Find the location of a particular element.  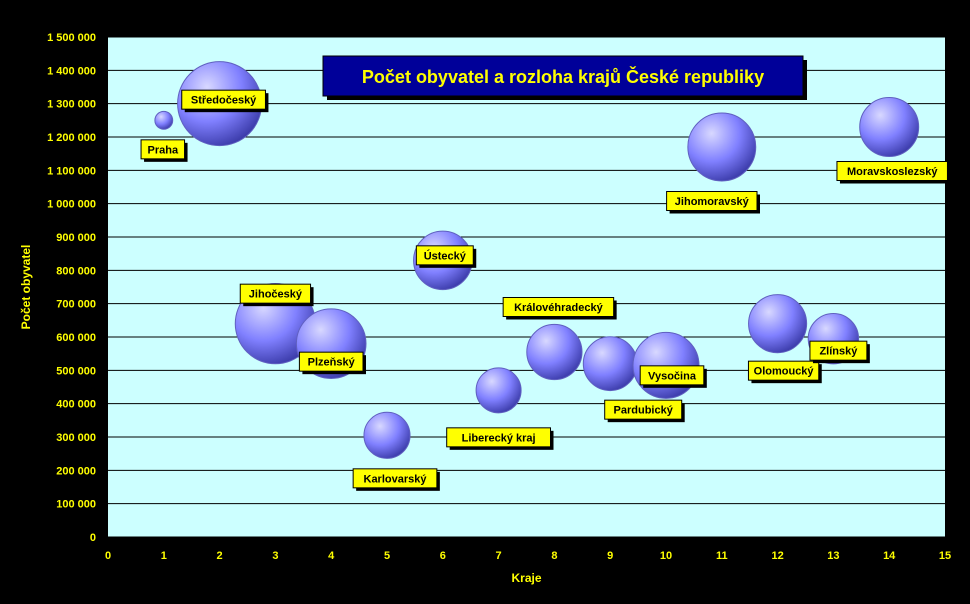

x-axis-ticks: 0 1 2 3 4 5 6 7 8 9 10 11 12 13 14 15 is located at coordinates (528, 556).